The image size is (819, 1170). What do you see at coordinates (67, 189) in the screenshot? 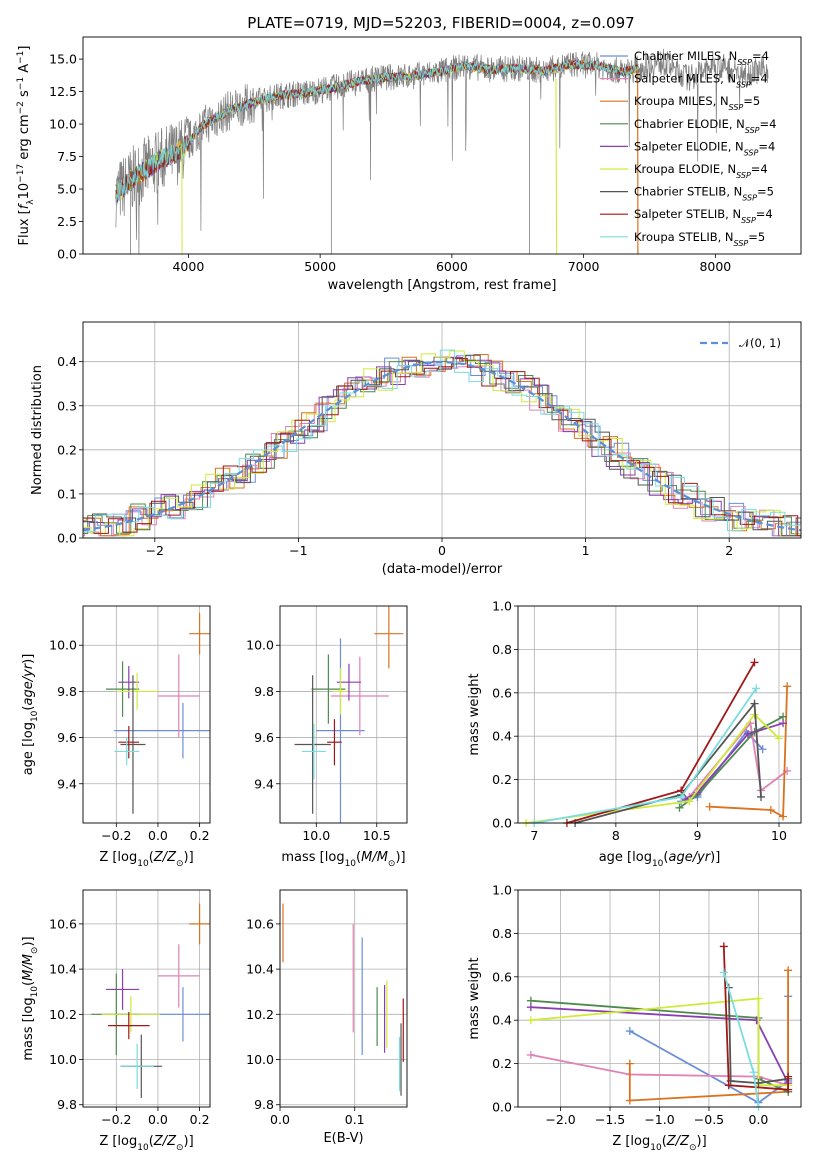
I see `y-tick-label: 5.0` at bounding box center [67, 189].